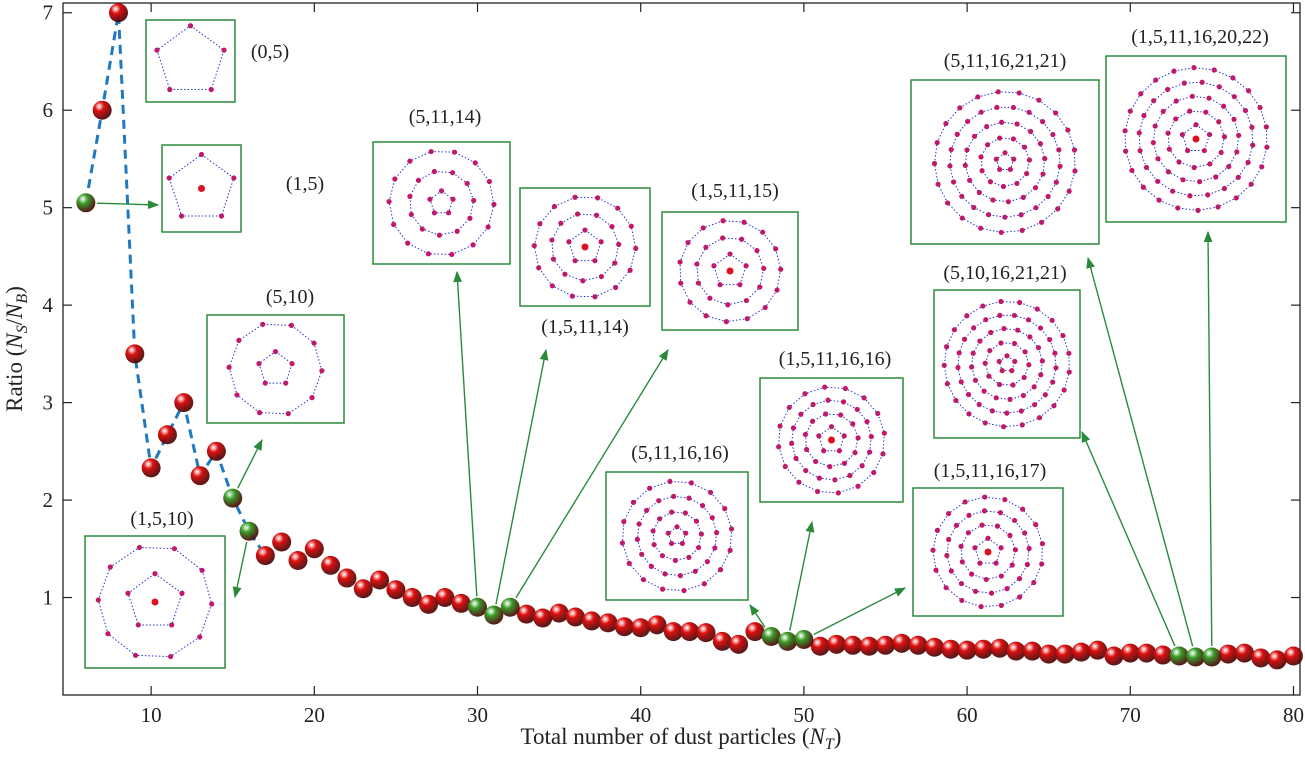 The image size is (1305, 763). I want to click on center-particle, so click(585, 247).